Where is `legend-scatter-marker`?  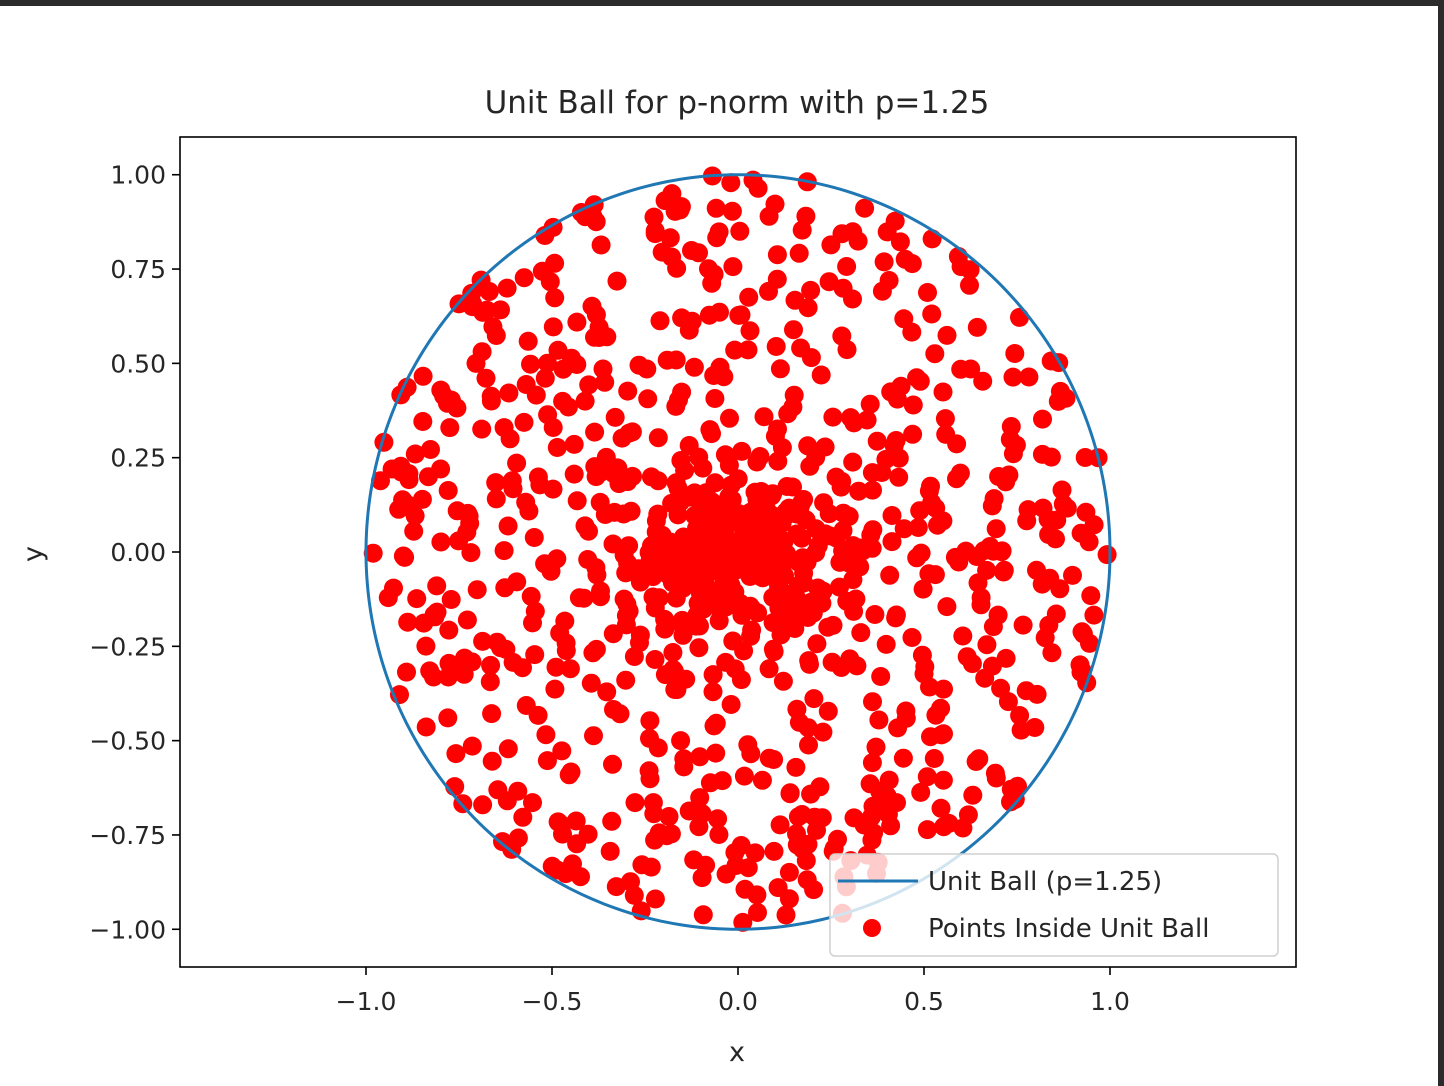
legend-scatter-marker is located at coordinates (872, 928).